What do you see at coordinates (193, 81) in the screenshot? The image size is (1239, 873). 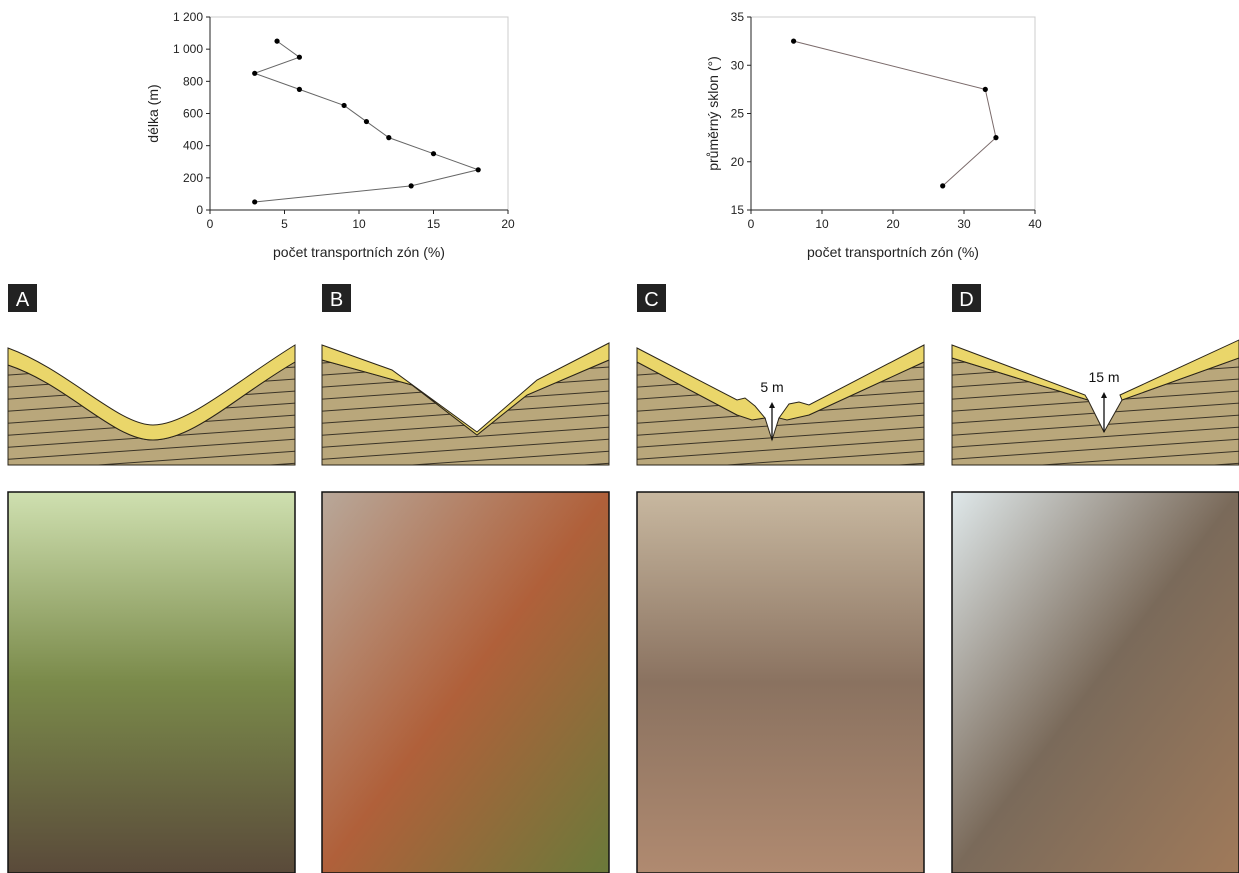 I see `y-tick-label: 800` at bounding box center [193, 81].